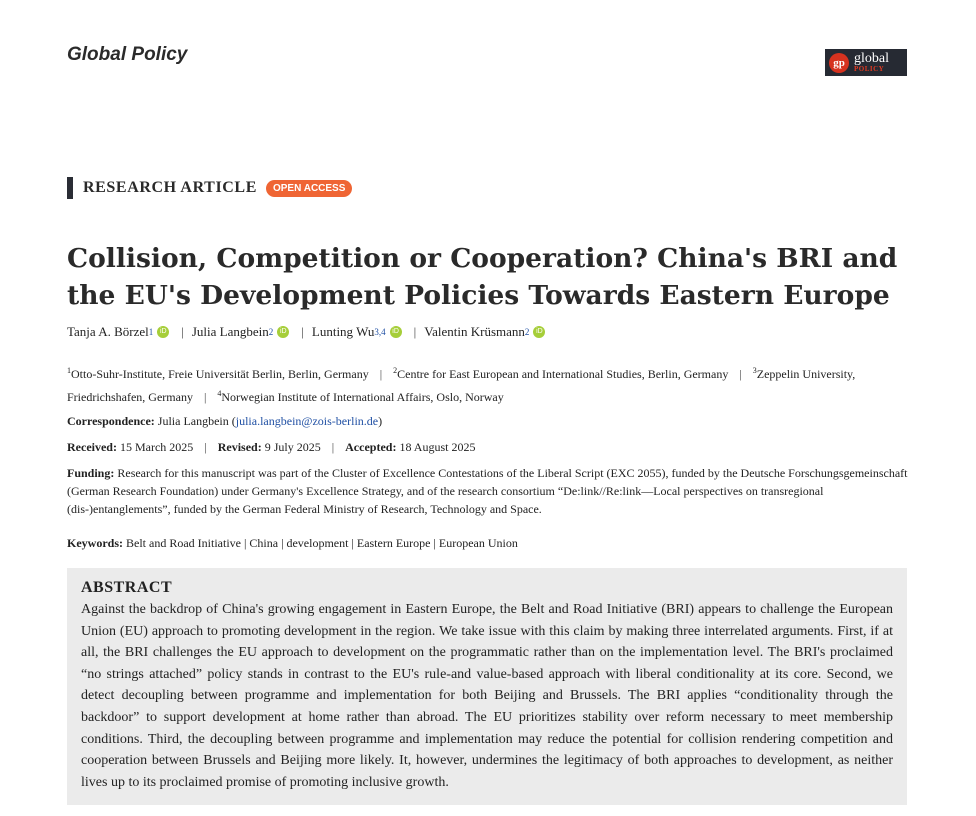 The height and width of the screenshot is (816, 976). Describe the element at coordinates (193, 421) in the screenshot. I see `correspondence-name: Julia Langbein` at that location.